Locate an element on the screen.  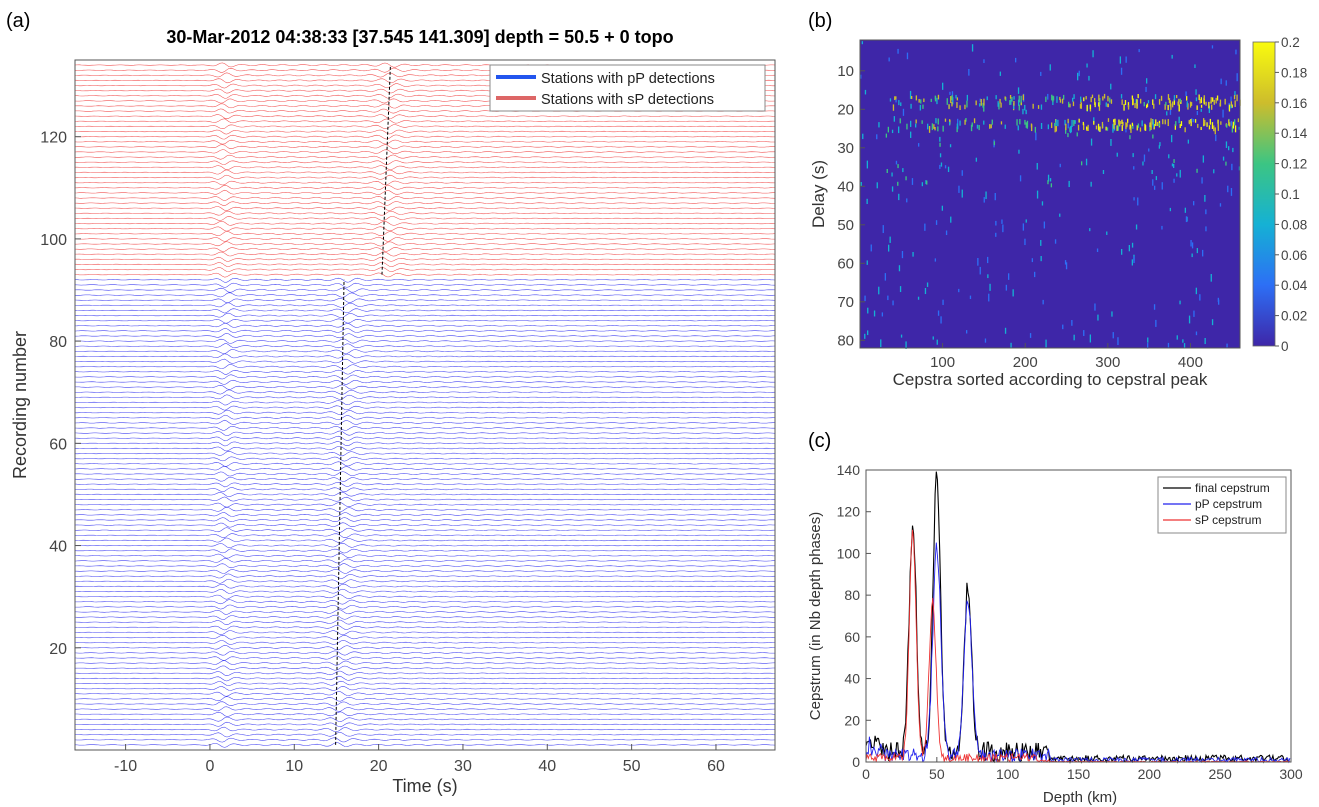
panel-c-x-ticks: 0 50 100 150 200 250 300 is located at coordinates (1082, 769).